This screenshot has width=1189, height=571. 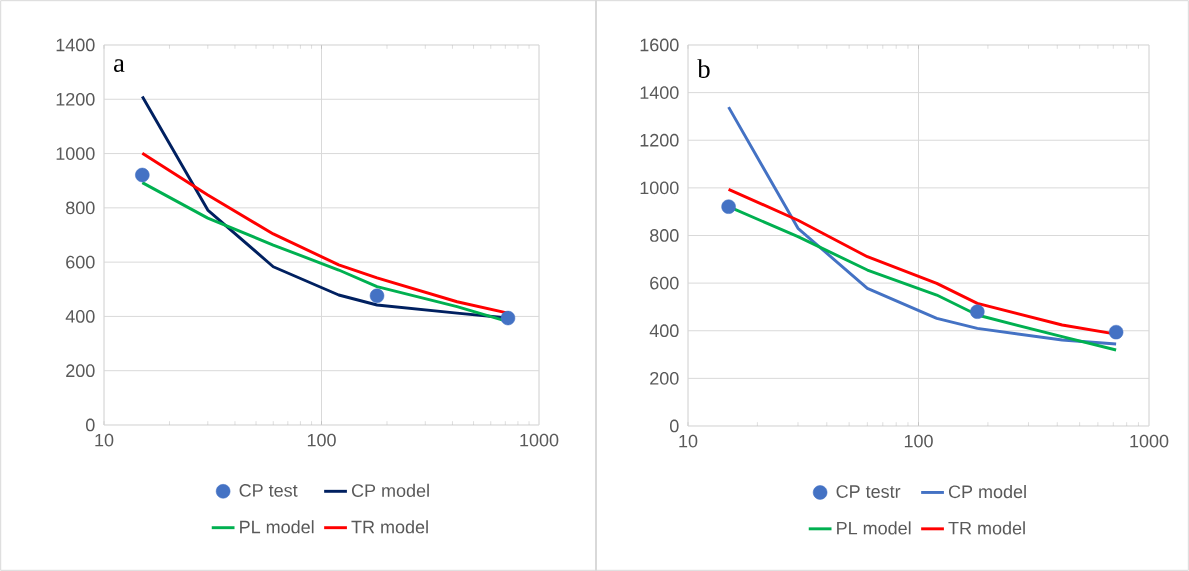 I want to click on legend-label: CP test, so click(x=268, y=490).